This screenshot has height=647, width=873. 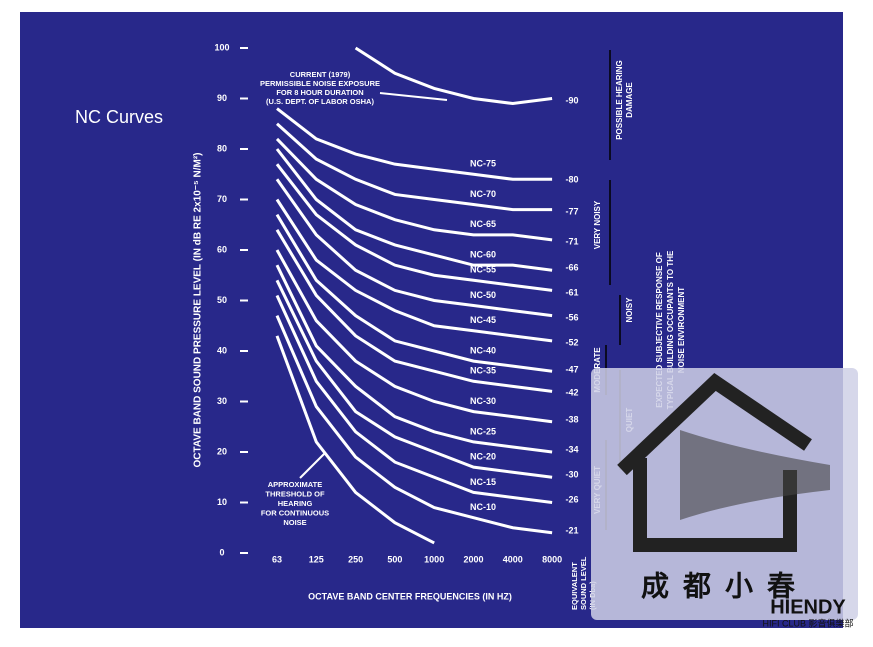 What do you see at coordinates (483, 270) in the screenshot?
I see `series-label: NC-55` at bounding box center [483, 270].